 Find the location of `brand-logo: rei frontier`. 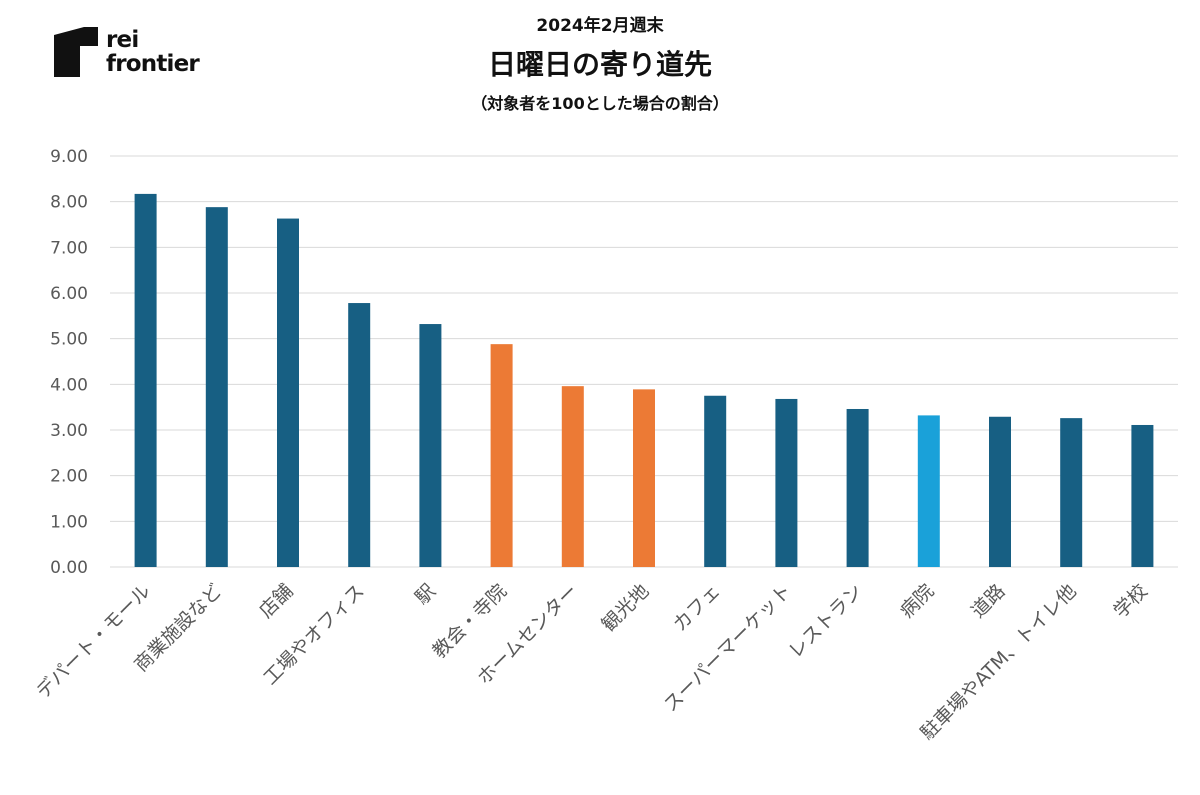

brand-logo: rei frontier is located at coordinates (127, 52).